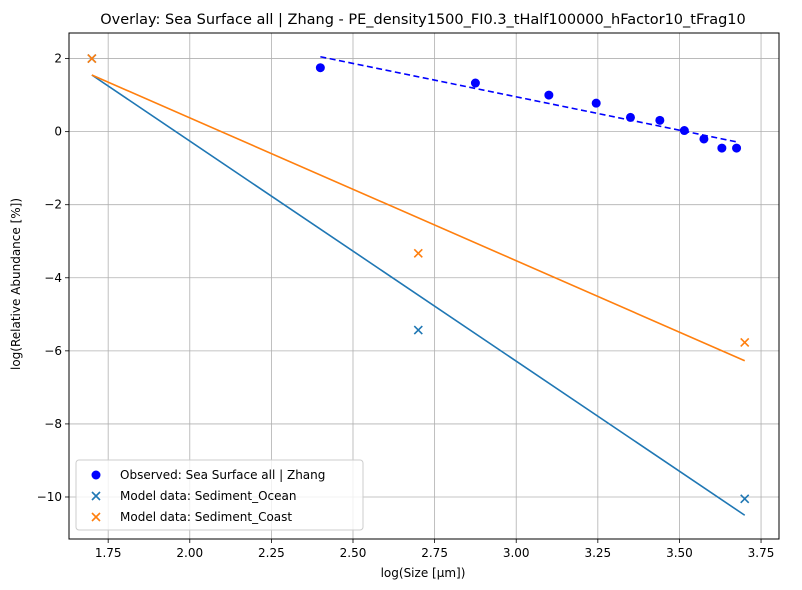 The width and height of the screenshot is (802, 590). I want to click on legend-box, so click(219, 495).